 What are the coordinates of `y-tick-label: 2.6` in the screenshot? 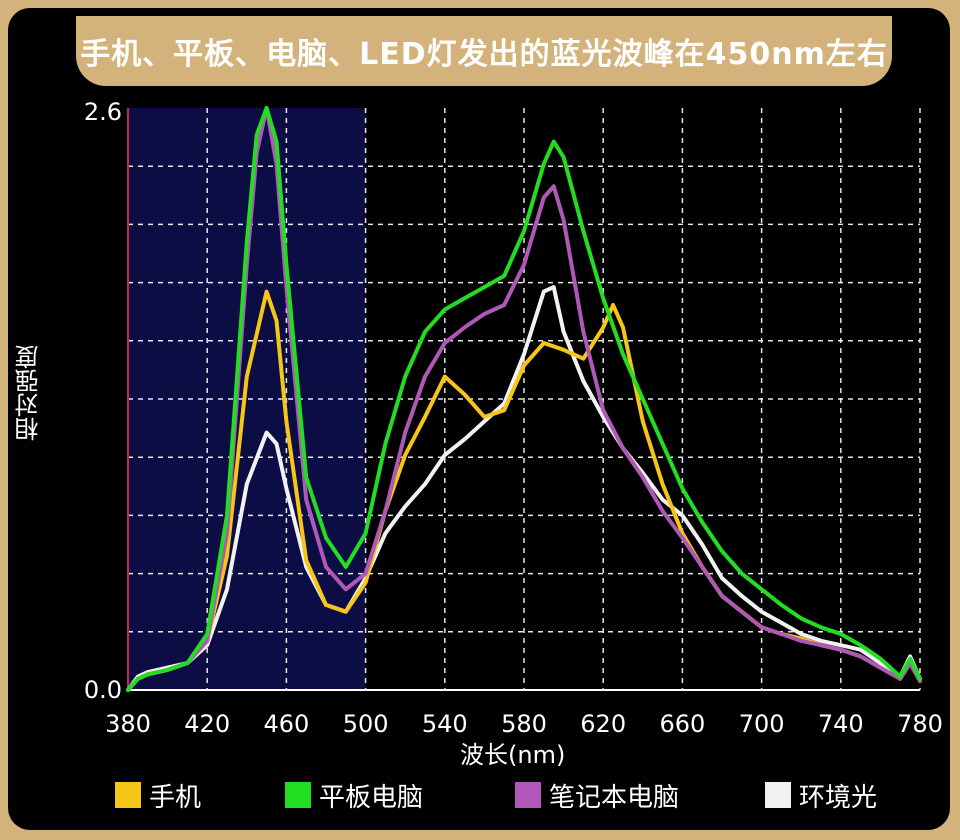 It's located at (103, 112).